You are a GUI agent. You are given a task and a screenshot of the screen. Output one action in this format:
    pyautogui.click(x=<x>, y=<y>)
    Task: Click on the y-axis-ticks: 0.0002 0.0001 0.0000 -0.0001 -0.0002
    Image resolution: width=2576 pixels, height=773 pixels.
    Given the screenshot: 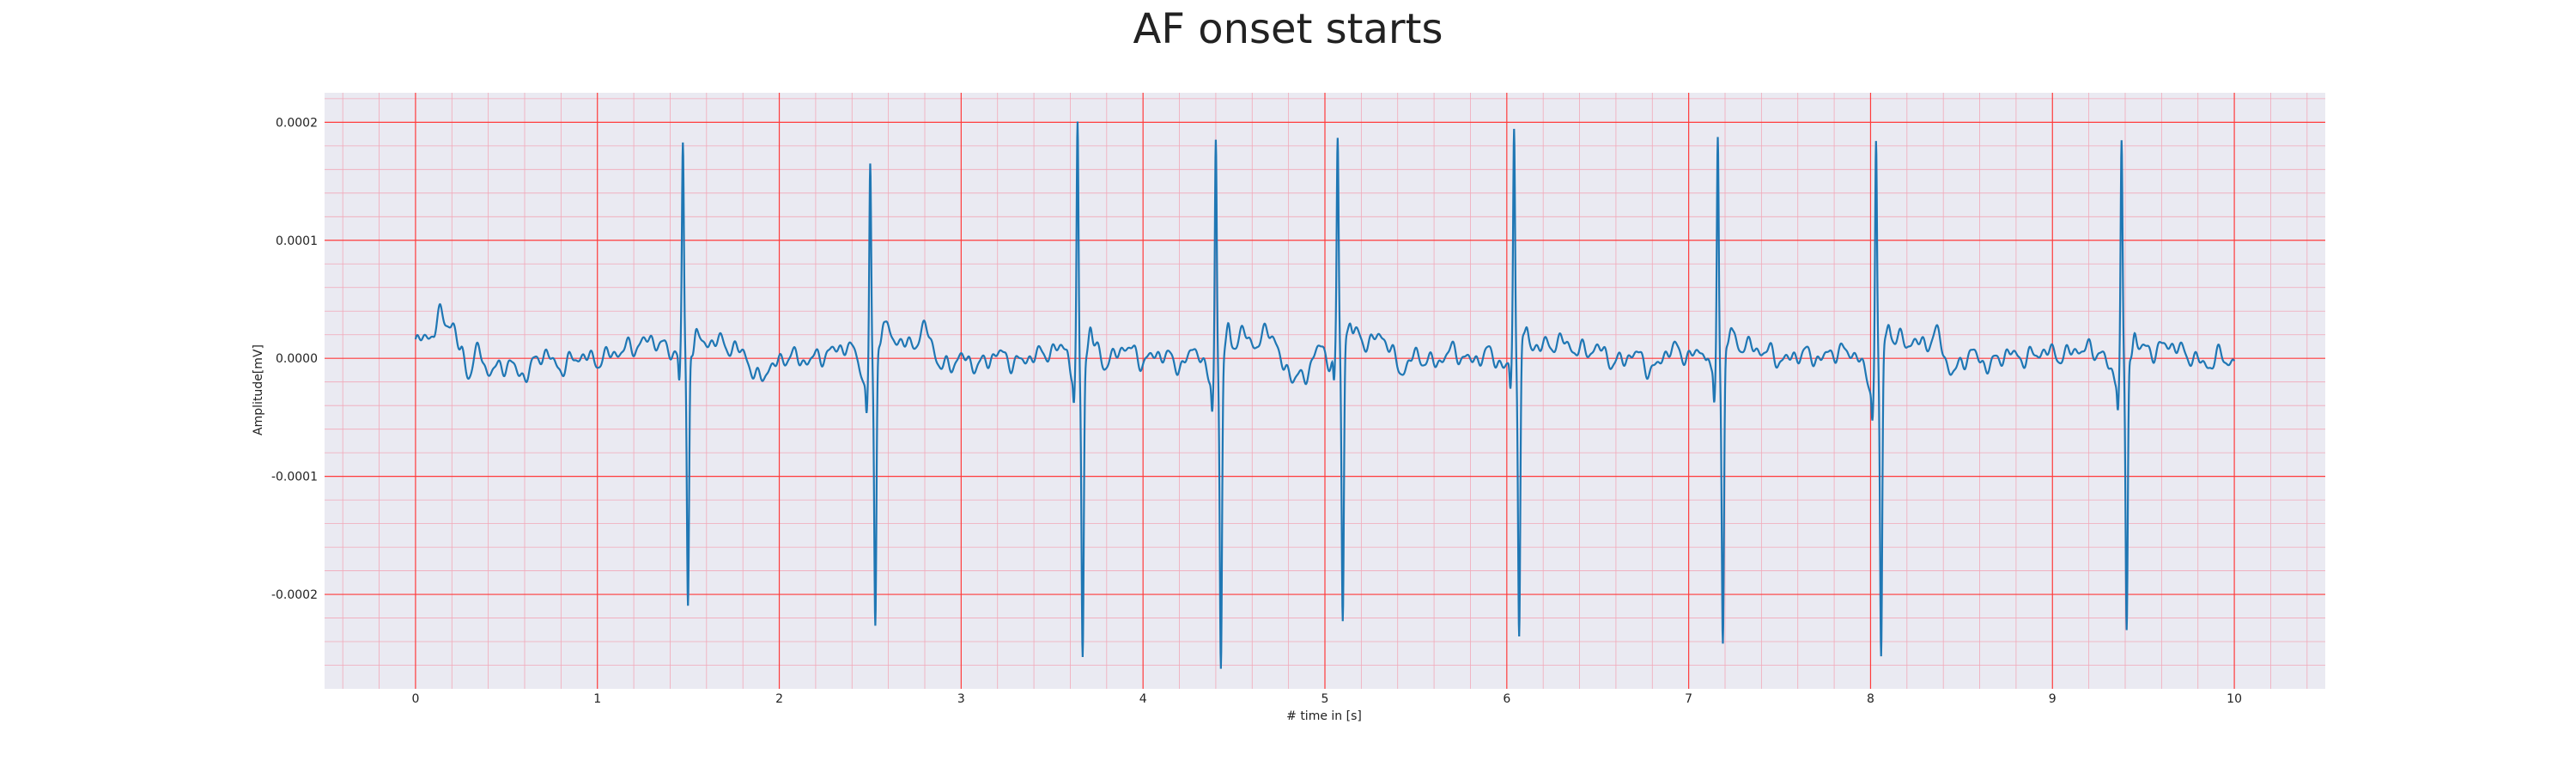 What is the action you would take?
    pyautogui.click(x=294, y=359)
    